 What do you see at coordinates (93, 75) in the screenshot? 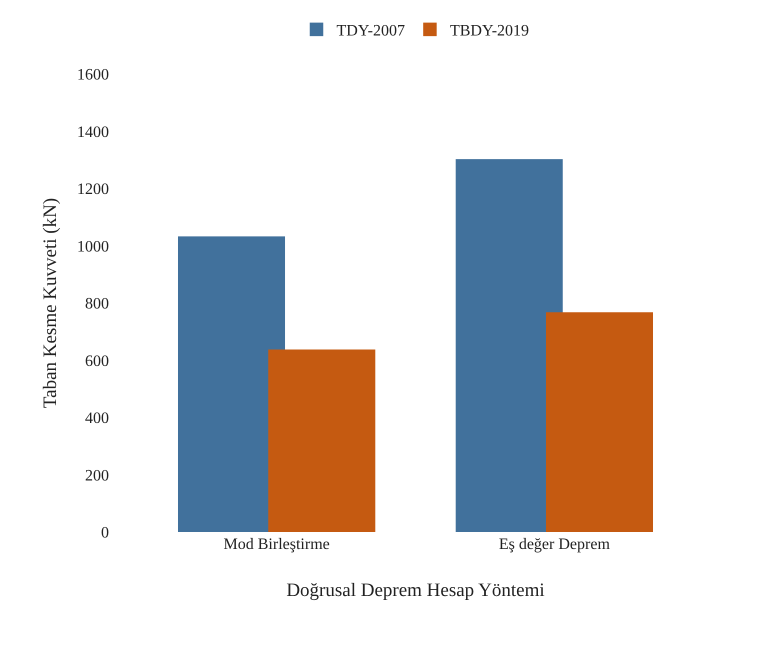
I see `y-tick-label: 1600` at bounding box center [93, 75].